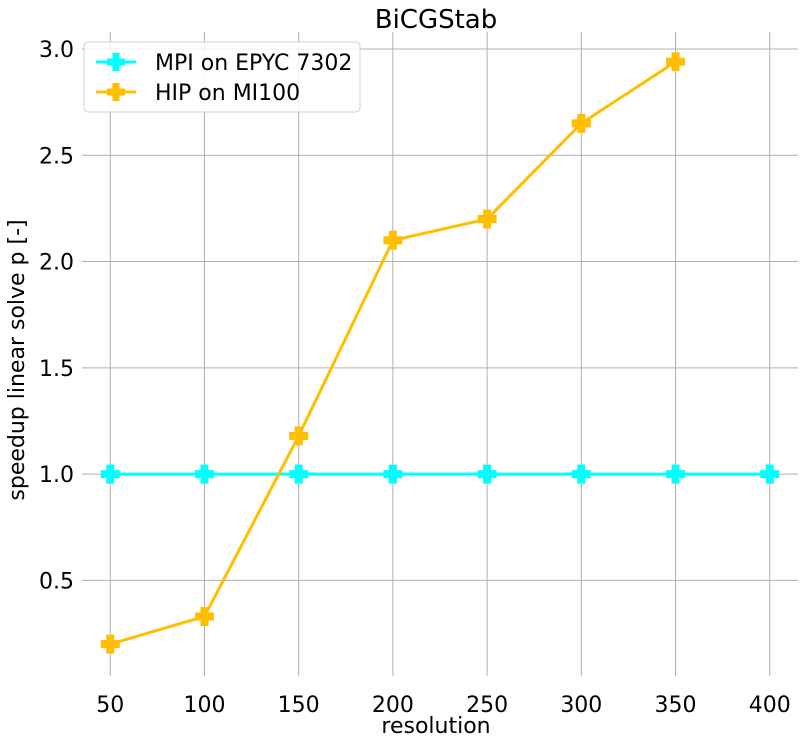 The height and width of the screenshot is (743, 805). Describe the element at coordinates (581, 705) in the screenshot. I see `x-tick-label: 300` at that location.